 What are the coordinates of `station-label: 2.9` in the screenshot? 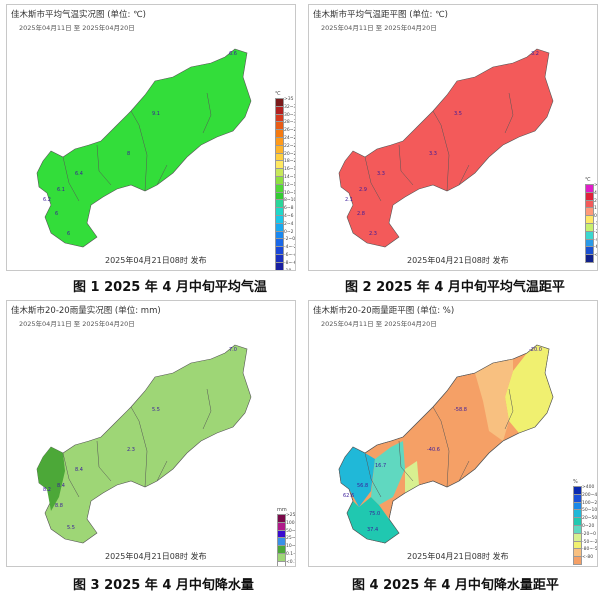 It's located at (363, 190).